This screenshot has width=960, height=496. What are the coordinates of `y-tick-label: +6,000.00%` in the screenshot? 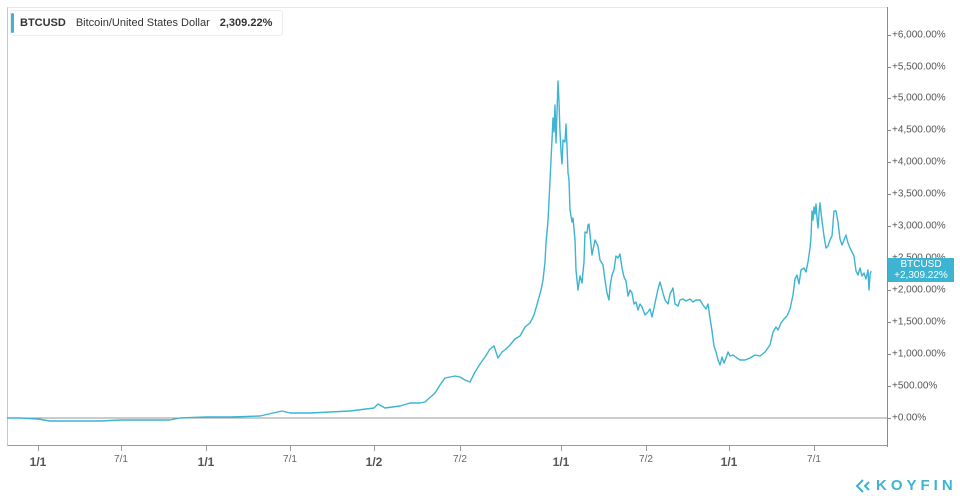 It's located at (919, 35).